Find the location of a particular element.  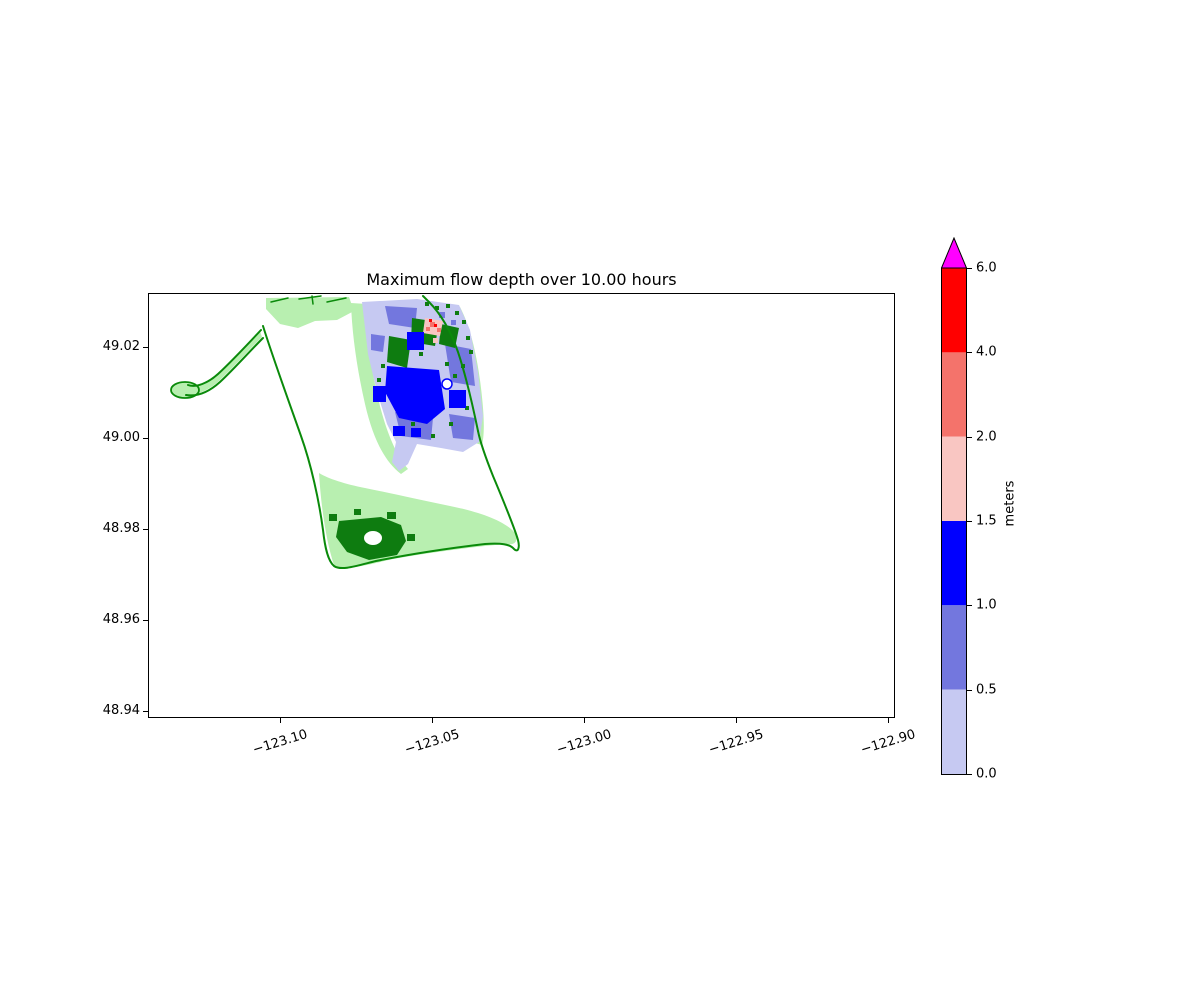

colorbar is located at coordinates (954, 506).